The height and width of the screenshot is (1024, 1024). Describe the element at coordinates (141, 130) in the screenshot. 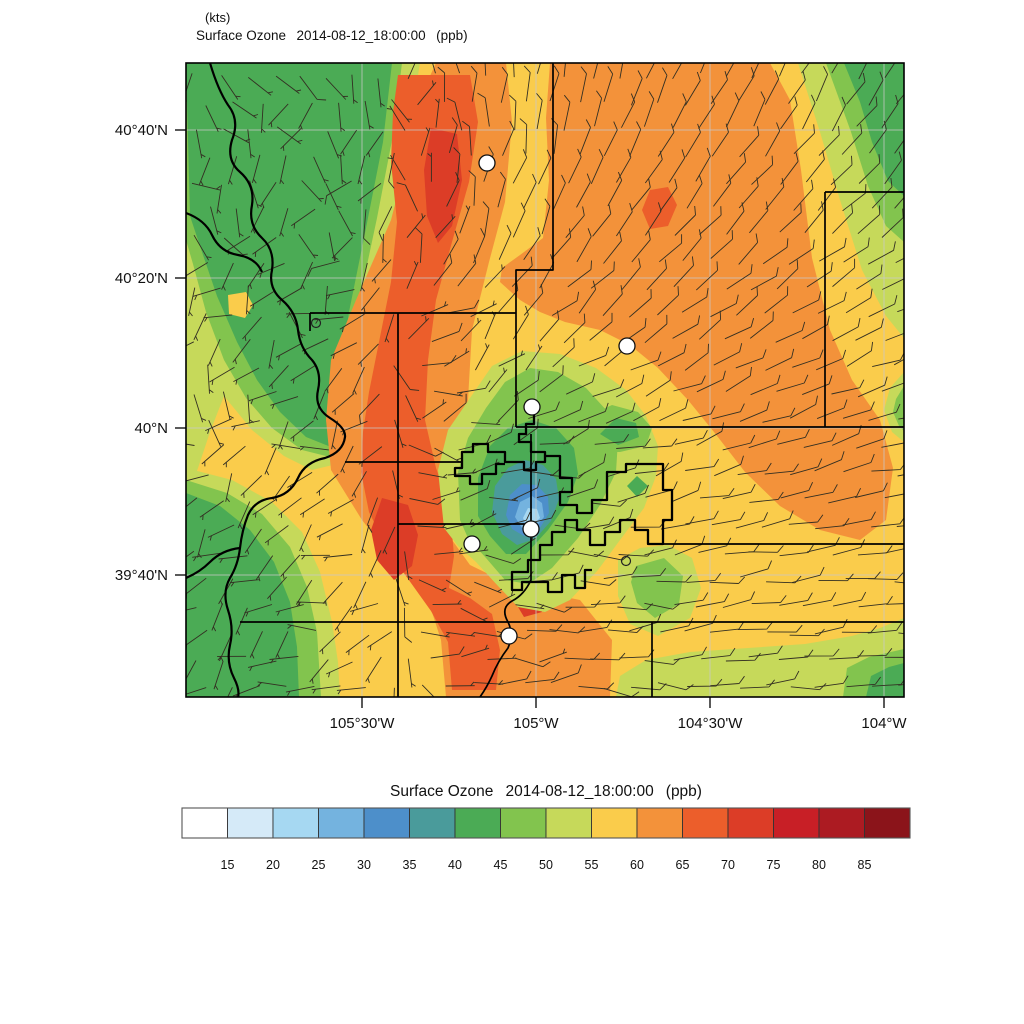

I see `lat-tick-label: 40°40'N` at that location.